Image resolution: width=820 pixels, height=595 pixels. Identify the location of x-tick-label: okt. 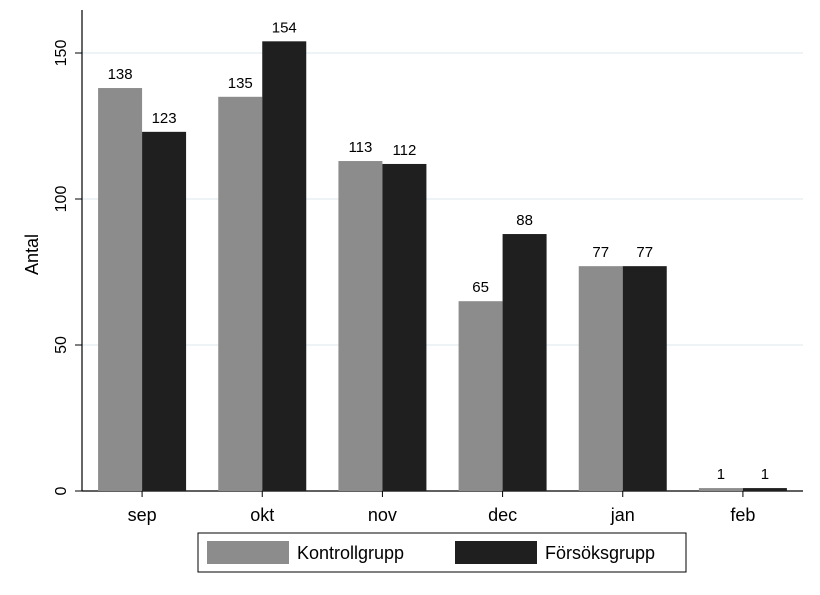
(262, 515).